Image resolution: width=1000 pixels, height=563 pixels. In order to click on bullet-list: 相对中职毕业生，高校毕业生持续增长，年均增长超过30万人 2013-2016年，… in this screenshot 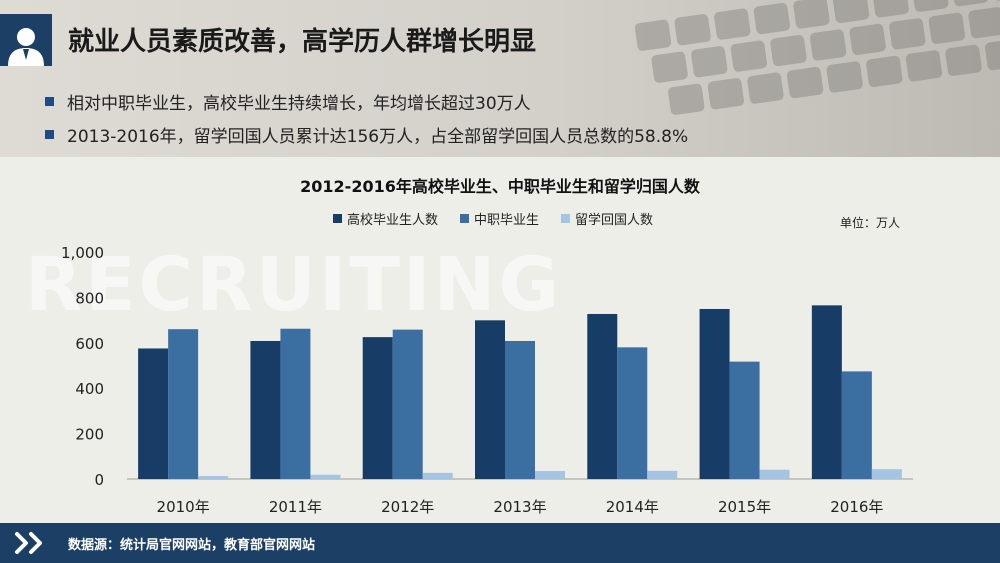, I will do `click(366, 118)`.